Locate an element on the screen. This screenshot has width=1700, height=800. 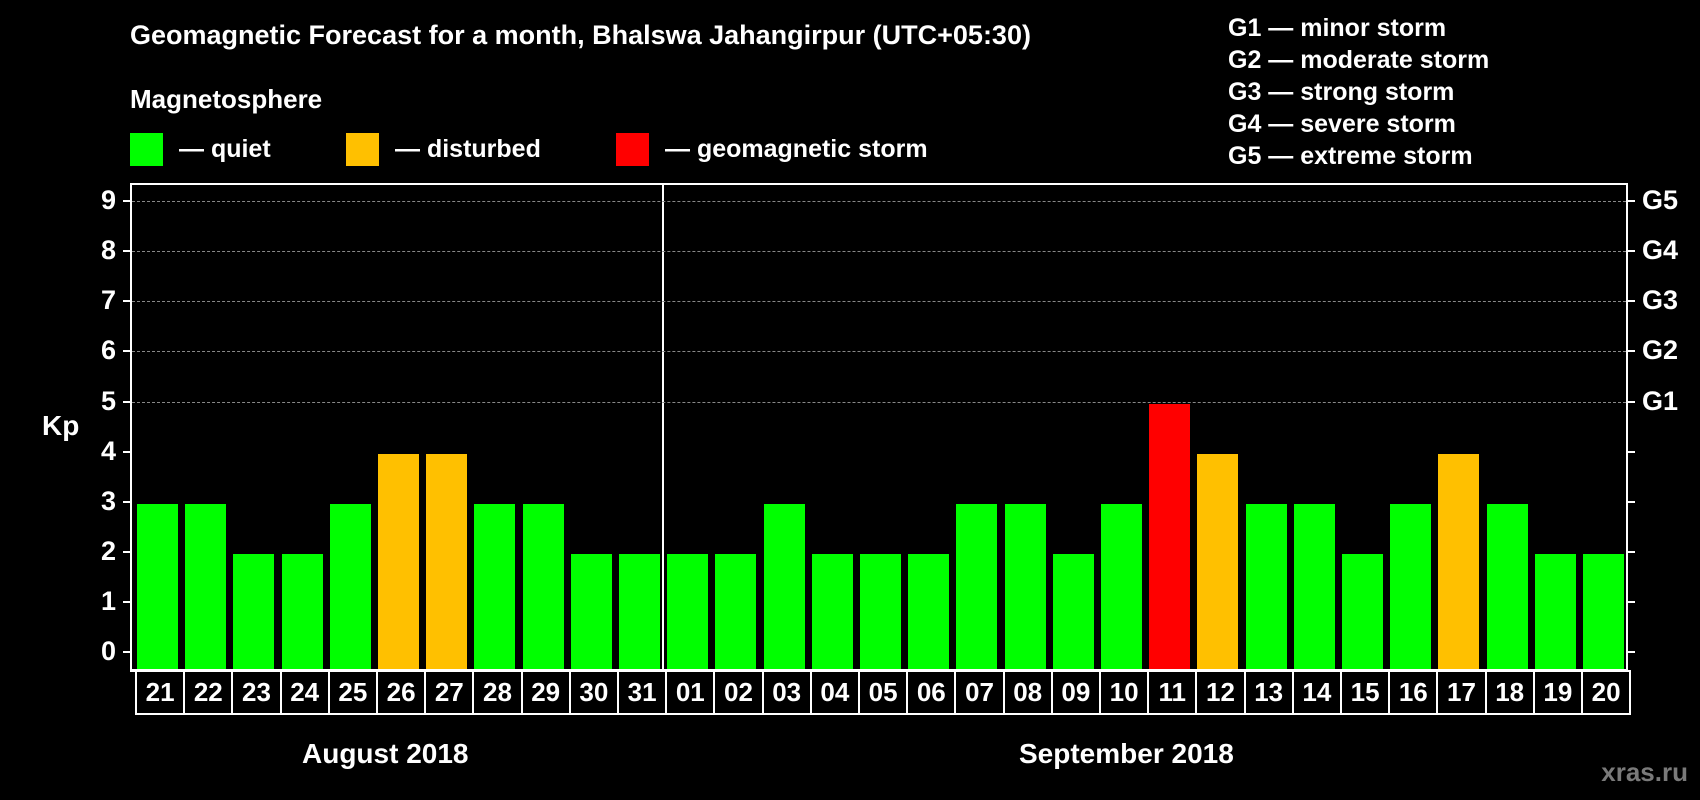
date-label-03: 03 is located at coordinates (786, 693).